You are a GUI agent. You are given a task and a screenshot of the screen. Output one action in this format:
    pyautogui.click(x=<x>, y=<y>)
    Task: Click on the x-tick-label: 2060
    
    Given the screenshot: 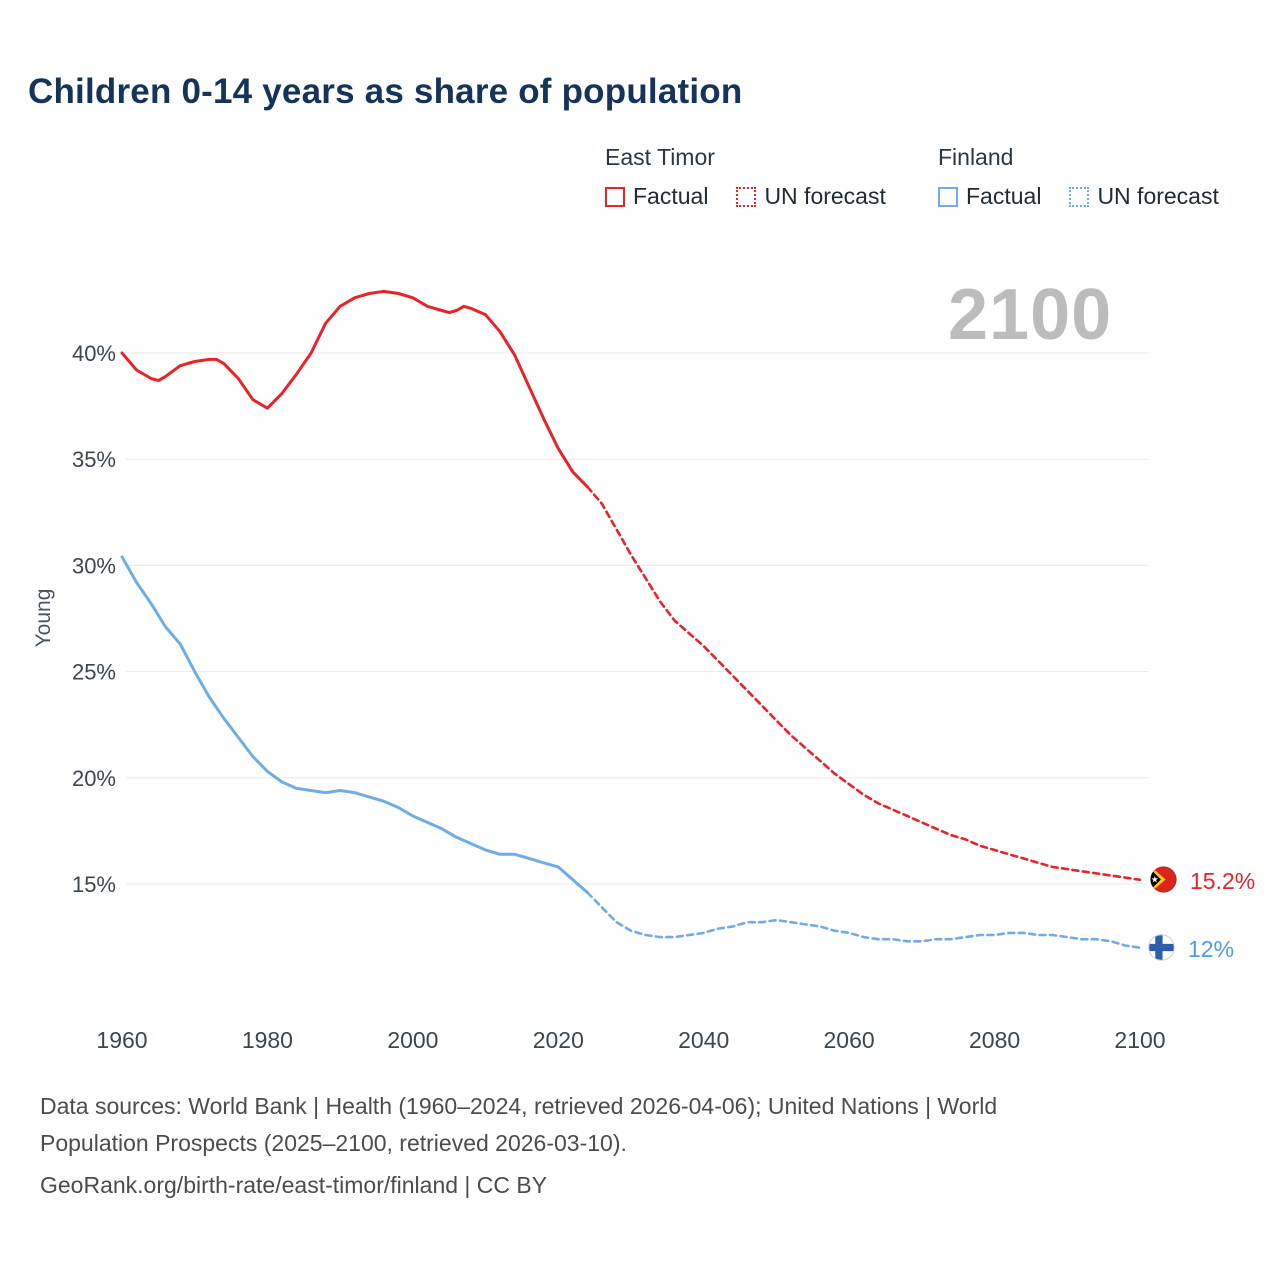 What is the action you would take?
    pyautogui.click(x=849, y=1040)
    